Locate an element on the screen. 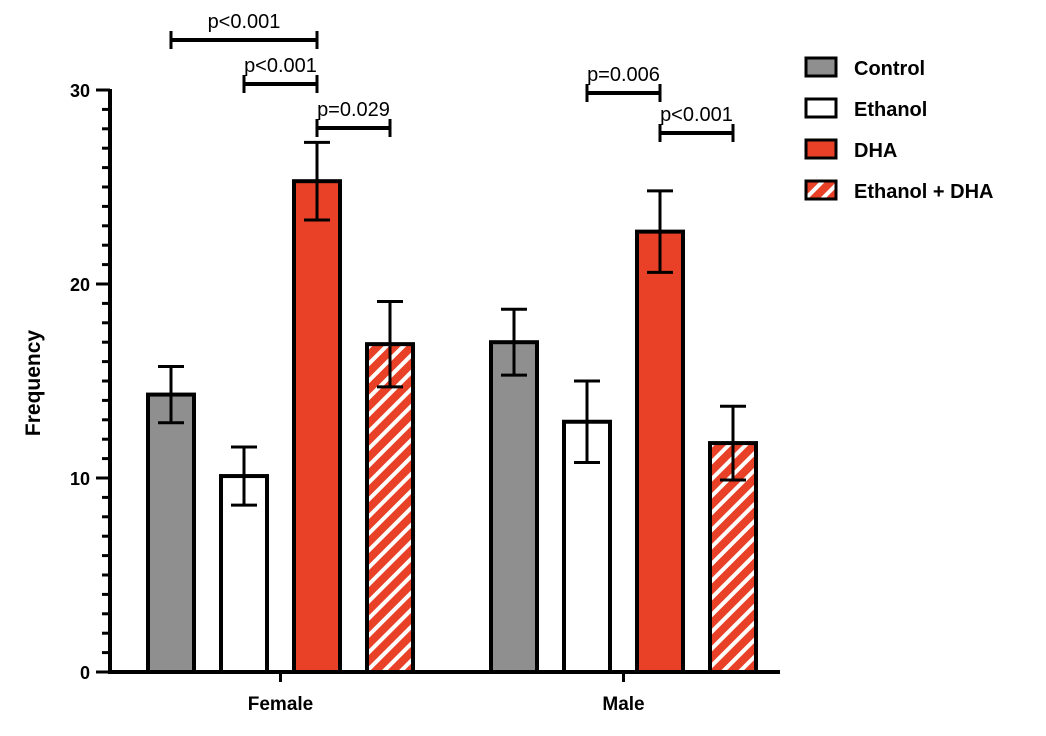 This screenshot has height=736, width=1046. x-category-label: Female is located at coordinates (280, 704).